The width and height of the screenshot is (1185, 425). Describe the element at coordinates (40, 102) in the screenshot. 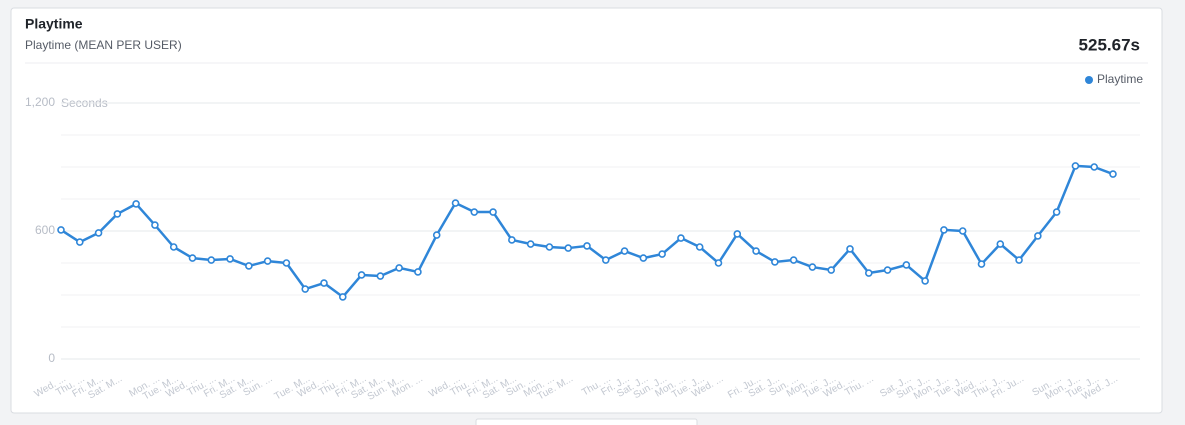

I see `y-tick-label: 1,200` at that location.